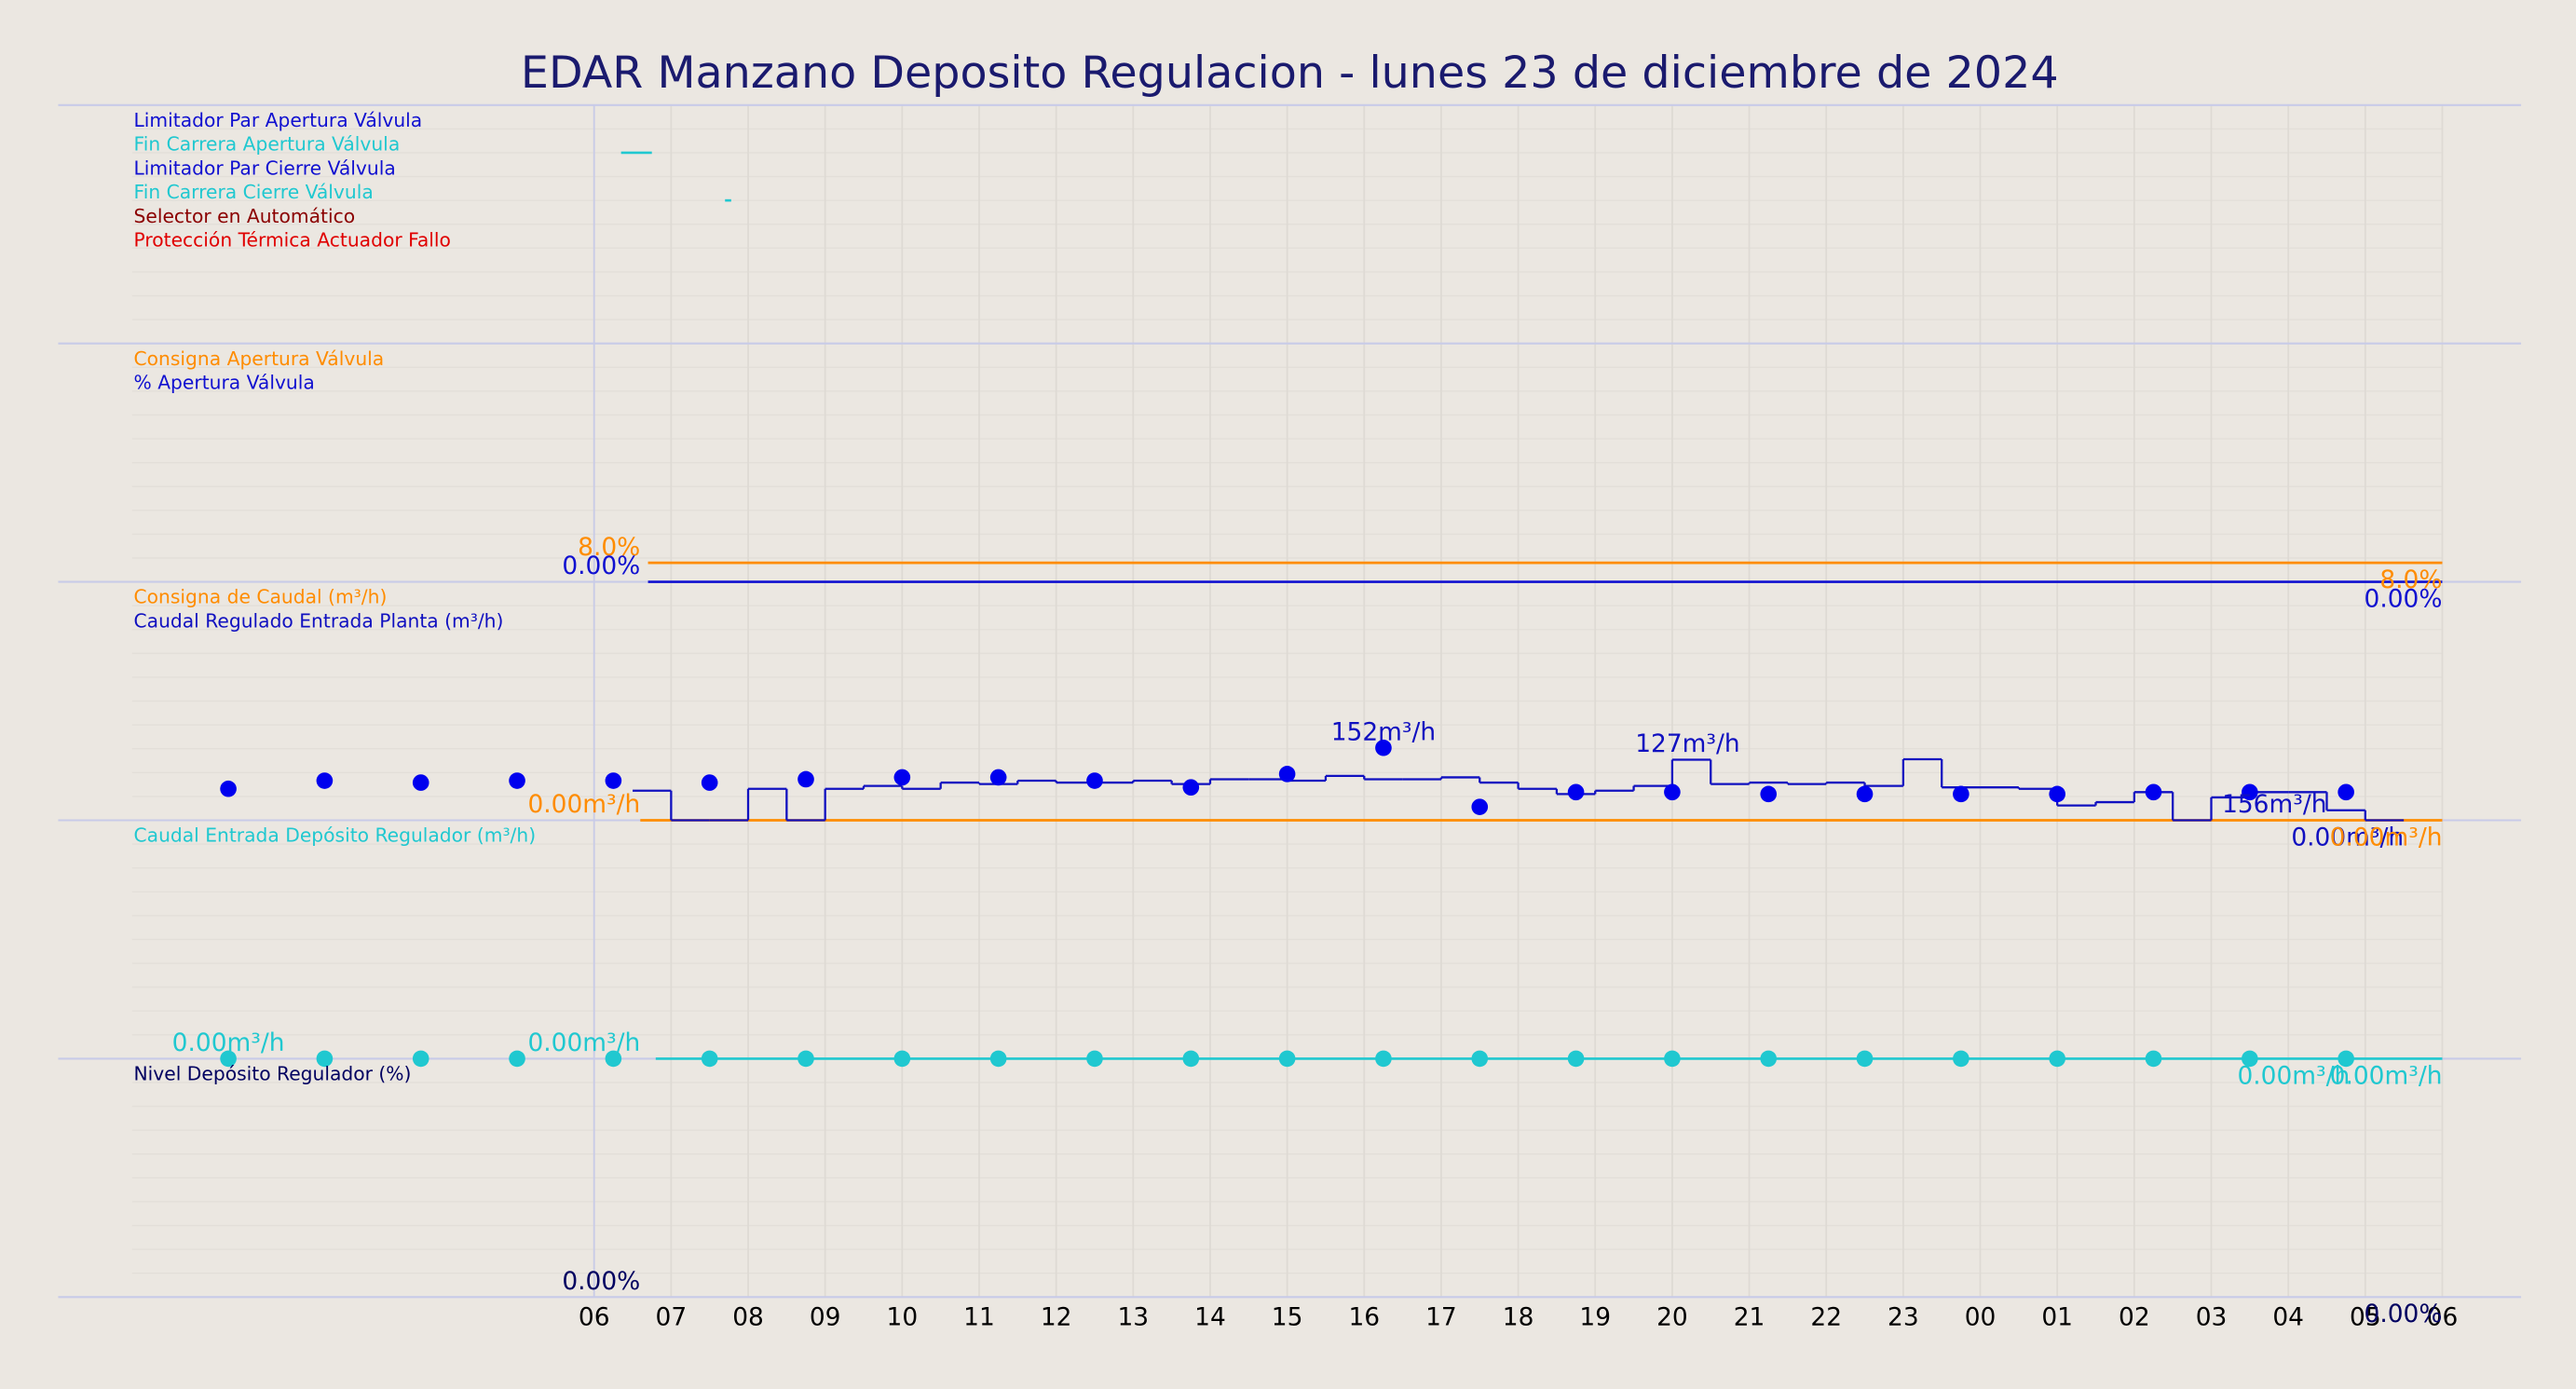 This screenshot has height=1389, width=2576. What do you see at coordinates (2274, 804) in the screenshot?
I see `annotation: 156m³/h` at bounding box center [2274, 804].